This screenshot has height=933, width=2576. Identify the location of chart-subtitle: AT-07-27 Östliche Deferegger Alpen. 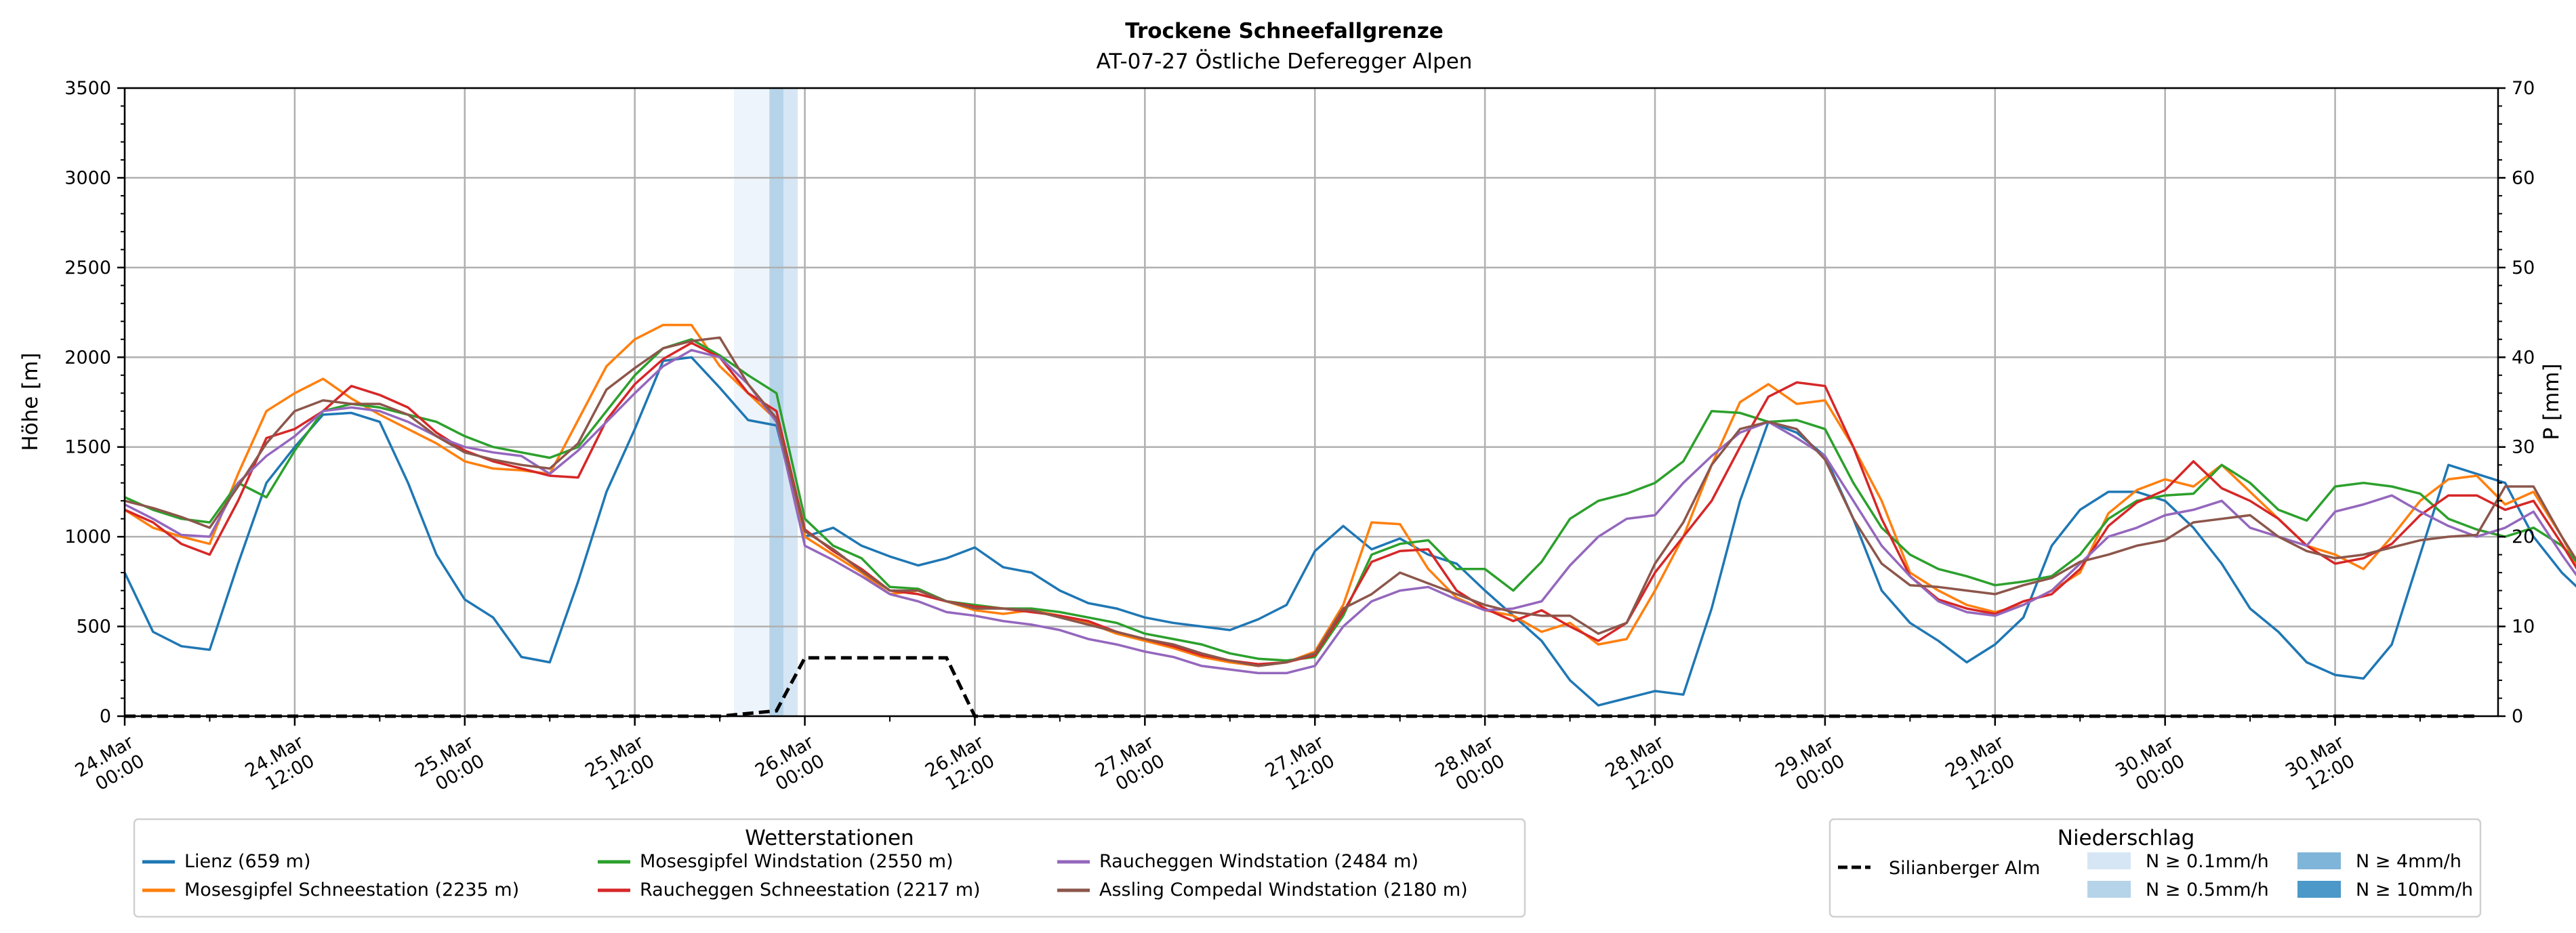
(1285, 61).